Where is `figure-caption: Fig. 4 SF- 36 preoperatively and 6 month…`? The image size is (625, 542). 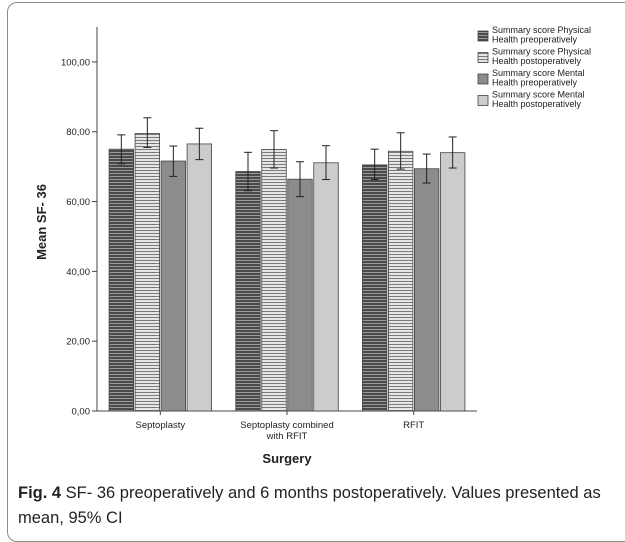 figure-caption: Fig. 4 SF- 36 preoperatively and 6 month… is located at coordinates (318, 506).